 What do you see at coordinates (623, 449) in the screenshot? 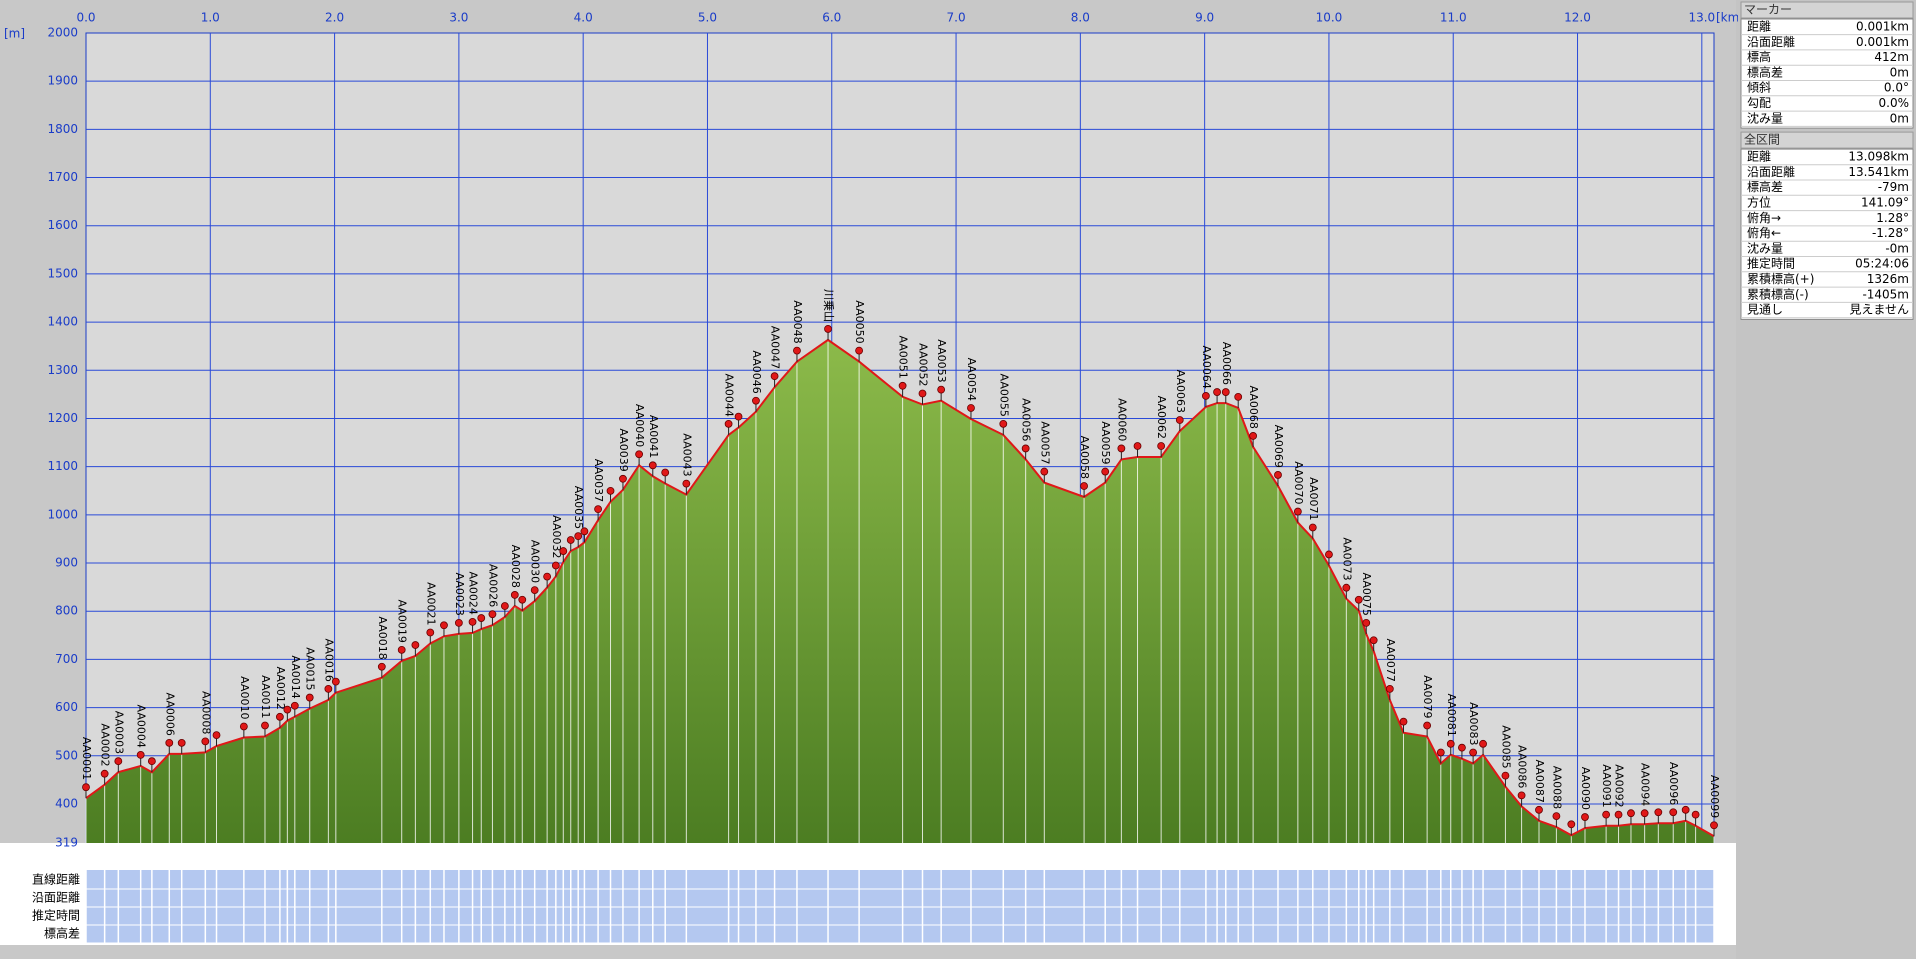
I see `marker-label: AA0039` at bounding box center [623, 449].